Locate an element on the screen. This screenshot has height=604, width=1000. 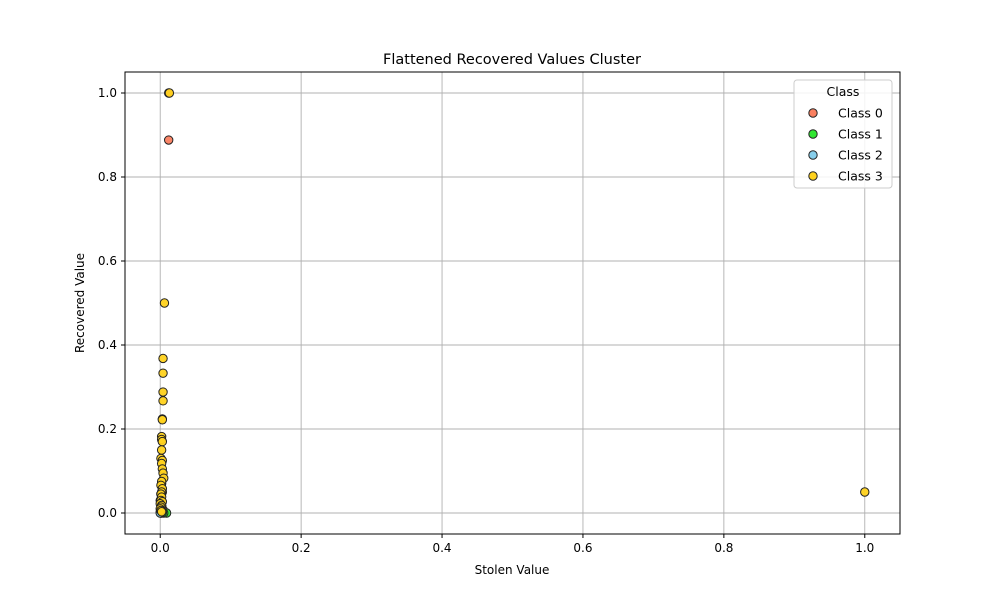
x-tick-label: 0.0 is located at coordinates (160, 548).